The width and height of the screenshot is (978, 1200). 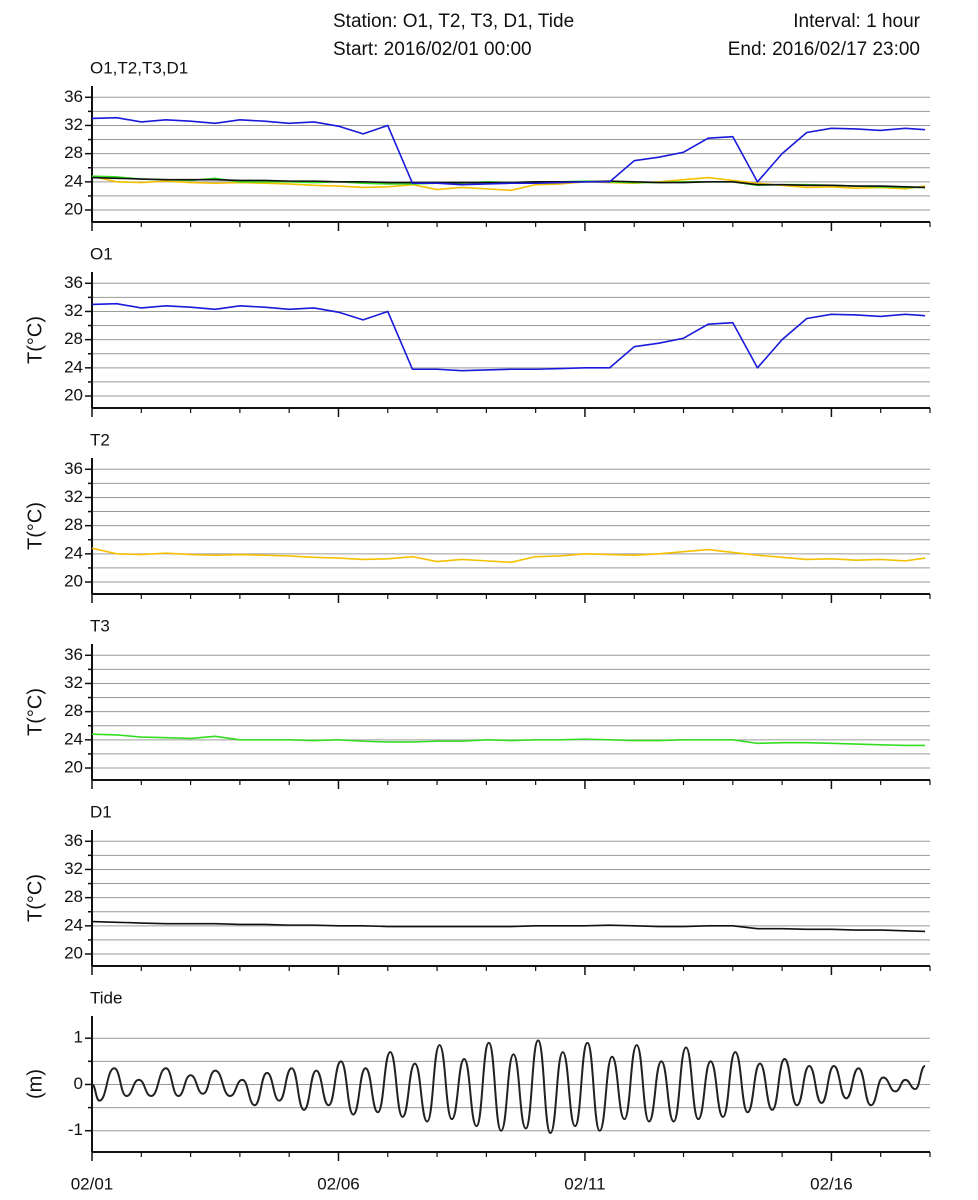 What do you see at coordinates (78, 1083) in the screenshot?
I see `y-tick-label: 0` at bounding box center [78, 1083].